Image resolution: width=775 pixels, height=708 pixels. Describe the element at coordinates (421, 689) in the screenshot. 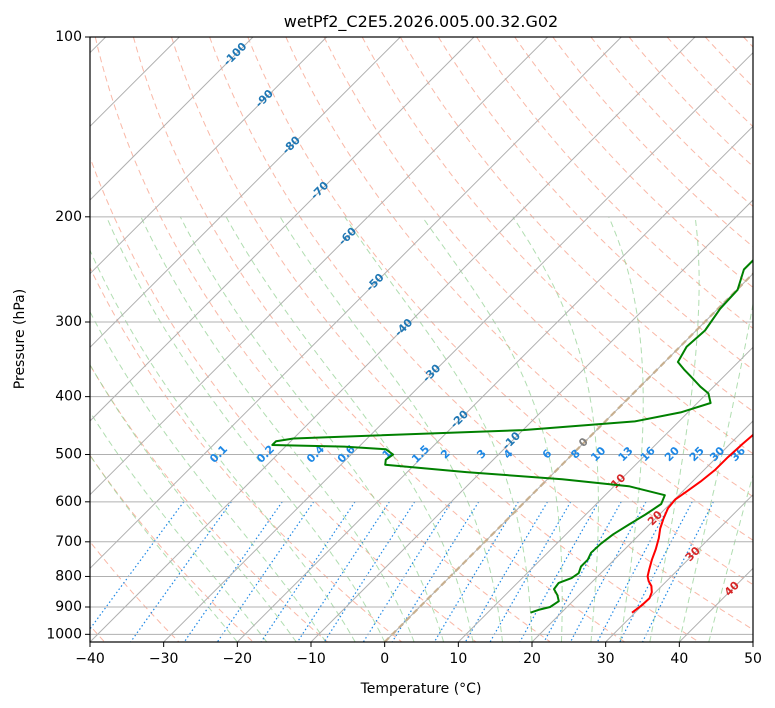

I see `x-axis-title: Temperature (°C)` at that location.